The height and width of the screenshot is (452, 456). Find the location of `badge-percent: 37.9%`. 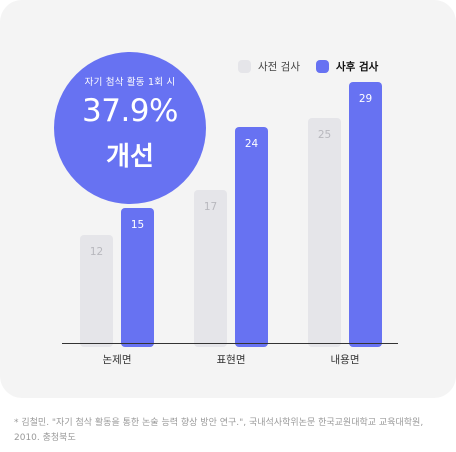

badge-percent: 37.9% is located at coordinates (130, 111).